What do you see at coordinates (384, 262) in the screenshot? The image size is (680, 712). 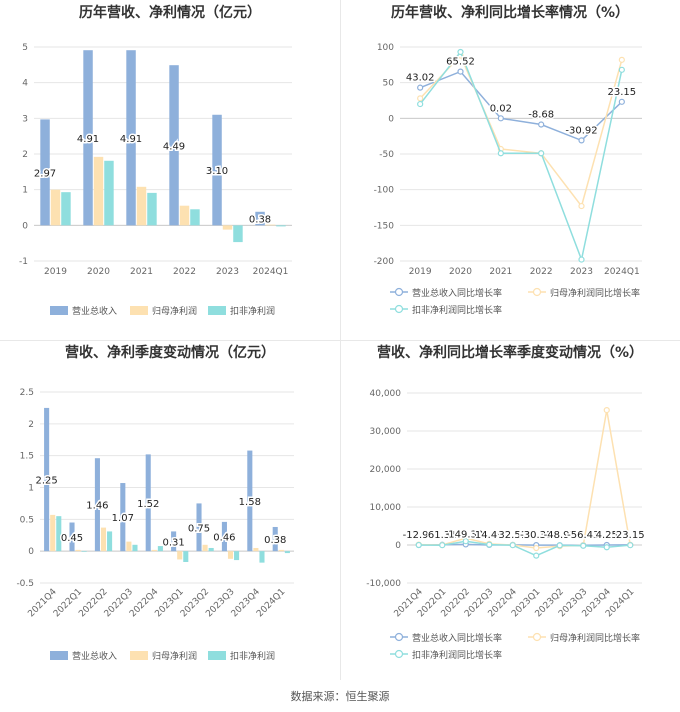 I see `y-tick-label: -200` at bounding box center [384, 262].